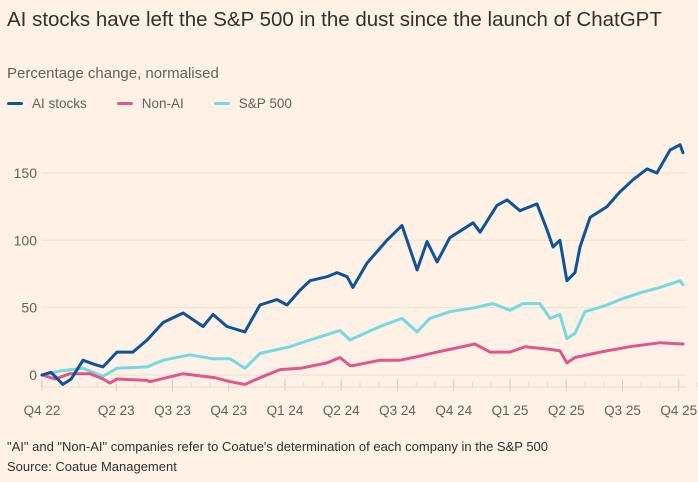 This screenshot has height=482, width=698. What do you see at coordinates (15, 103) in the screenshot?
I see `legend-swatch-ai` at bounding box center [15, 103].